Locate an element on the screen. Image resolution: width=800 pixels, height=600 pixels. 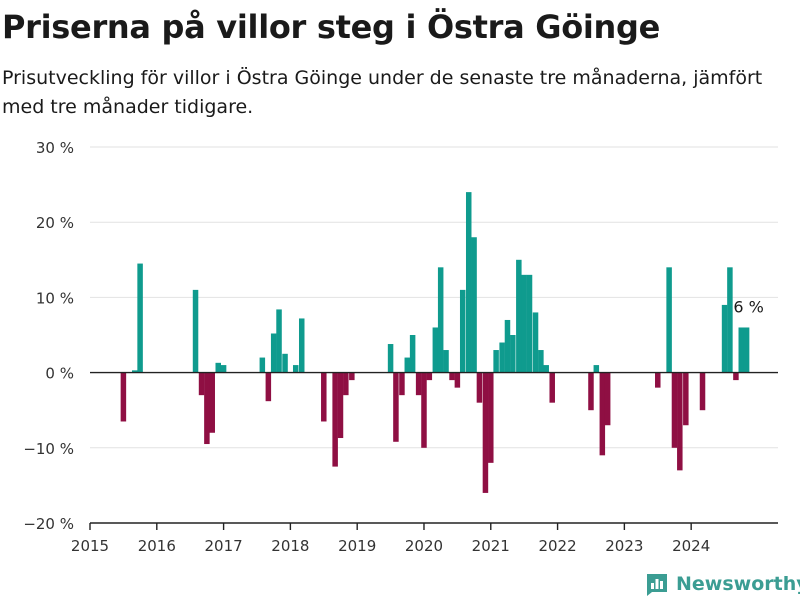
newsworthy-logo: Newsworthy is located at coordinates (722, 584).